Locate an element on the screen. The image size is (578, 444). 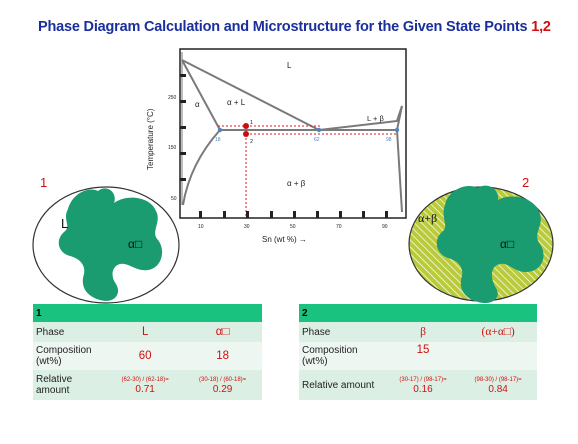
table2-phase-row: Phase β (α+α□) is located at coordinates (418, 332).